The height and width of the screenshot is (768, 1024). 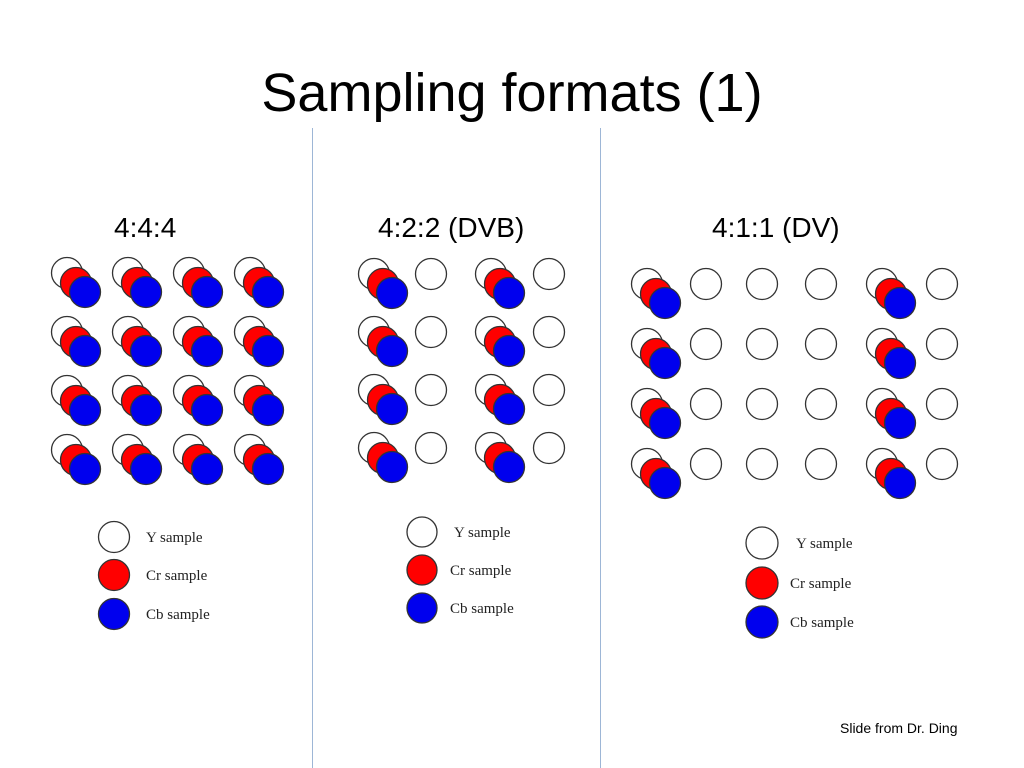 I want to click on slide-title: Sampling formats (1), so click(x=512, y=93).